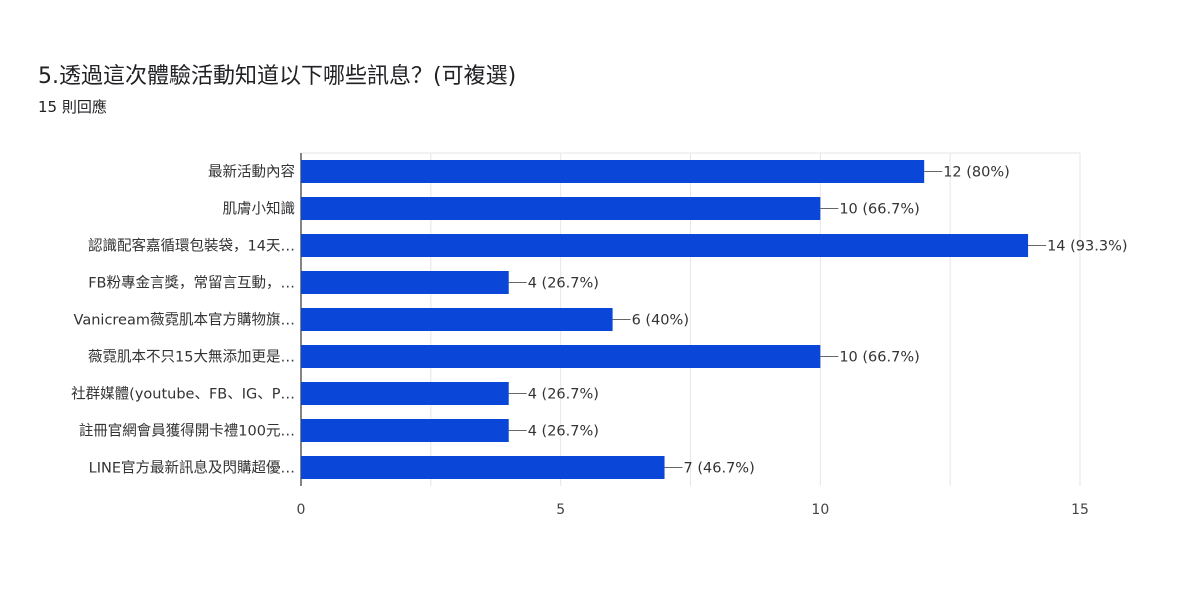  I want to click on category-label: 肌膚小知識, so click(259, 209).